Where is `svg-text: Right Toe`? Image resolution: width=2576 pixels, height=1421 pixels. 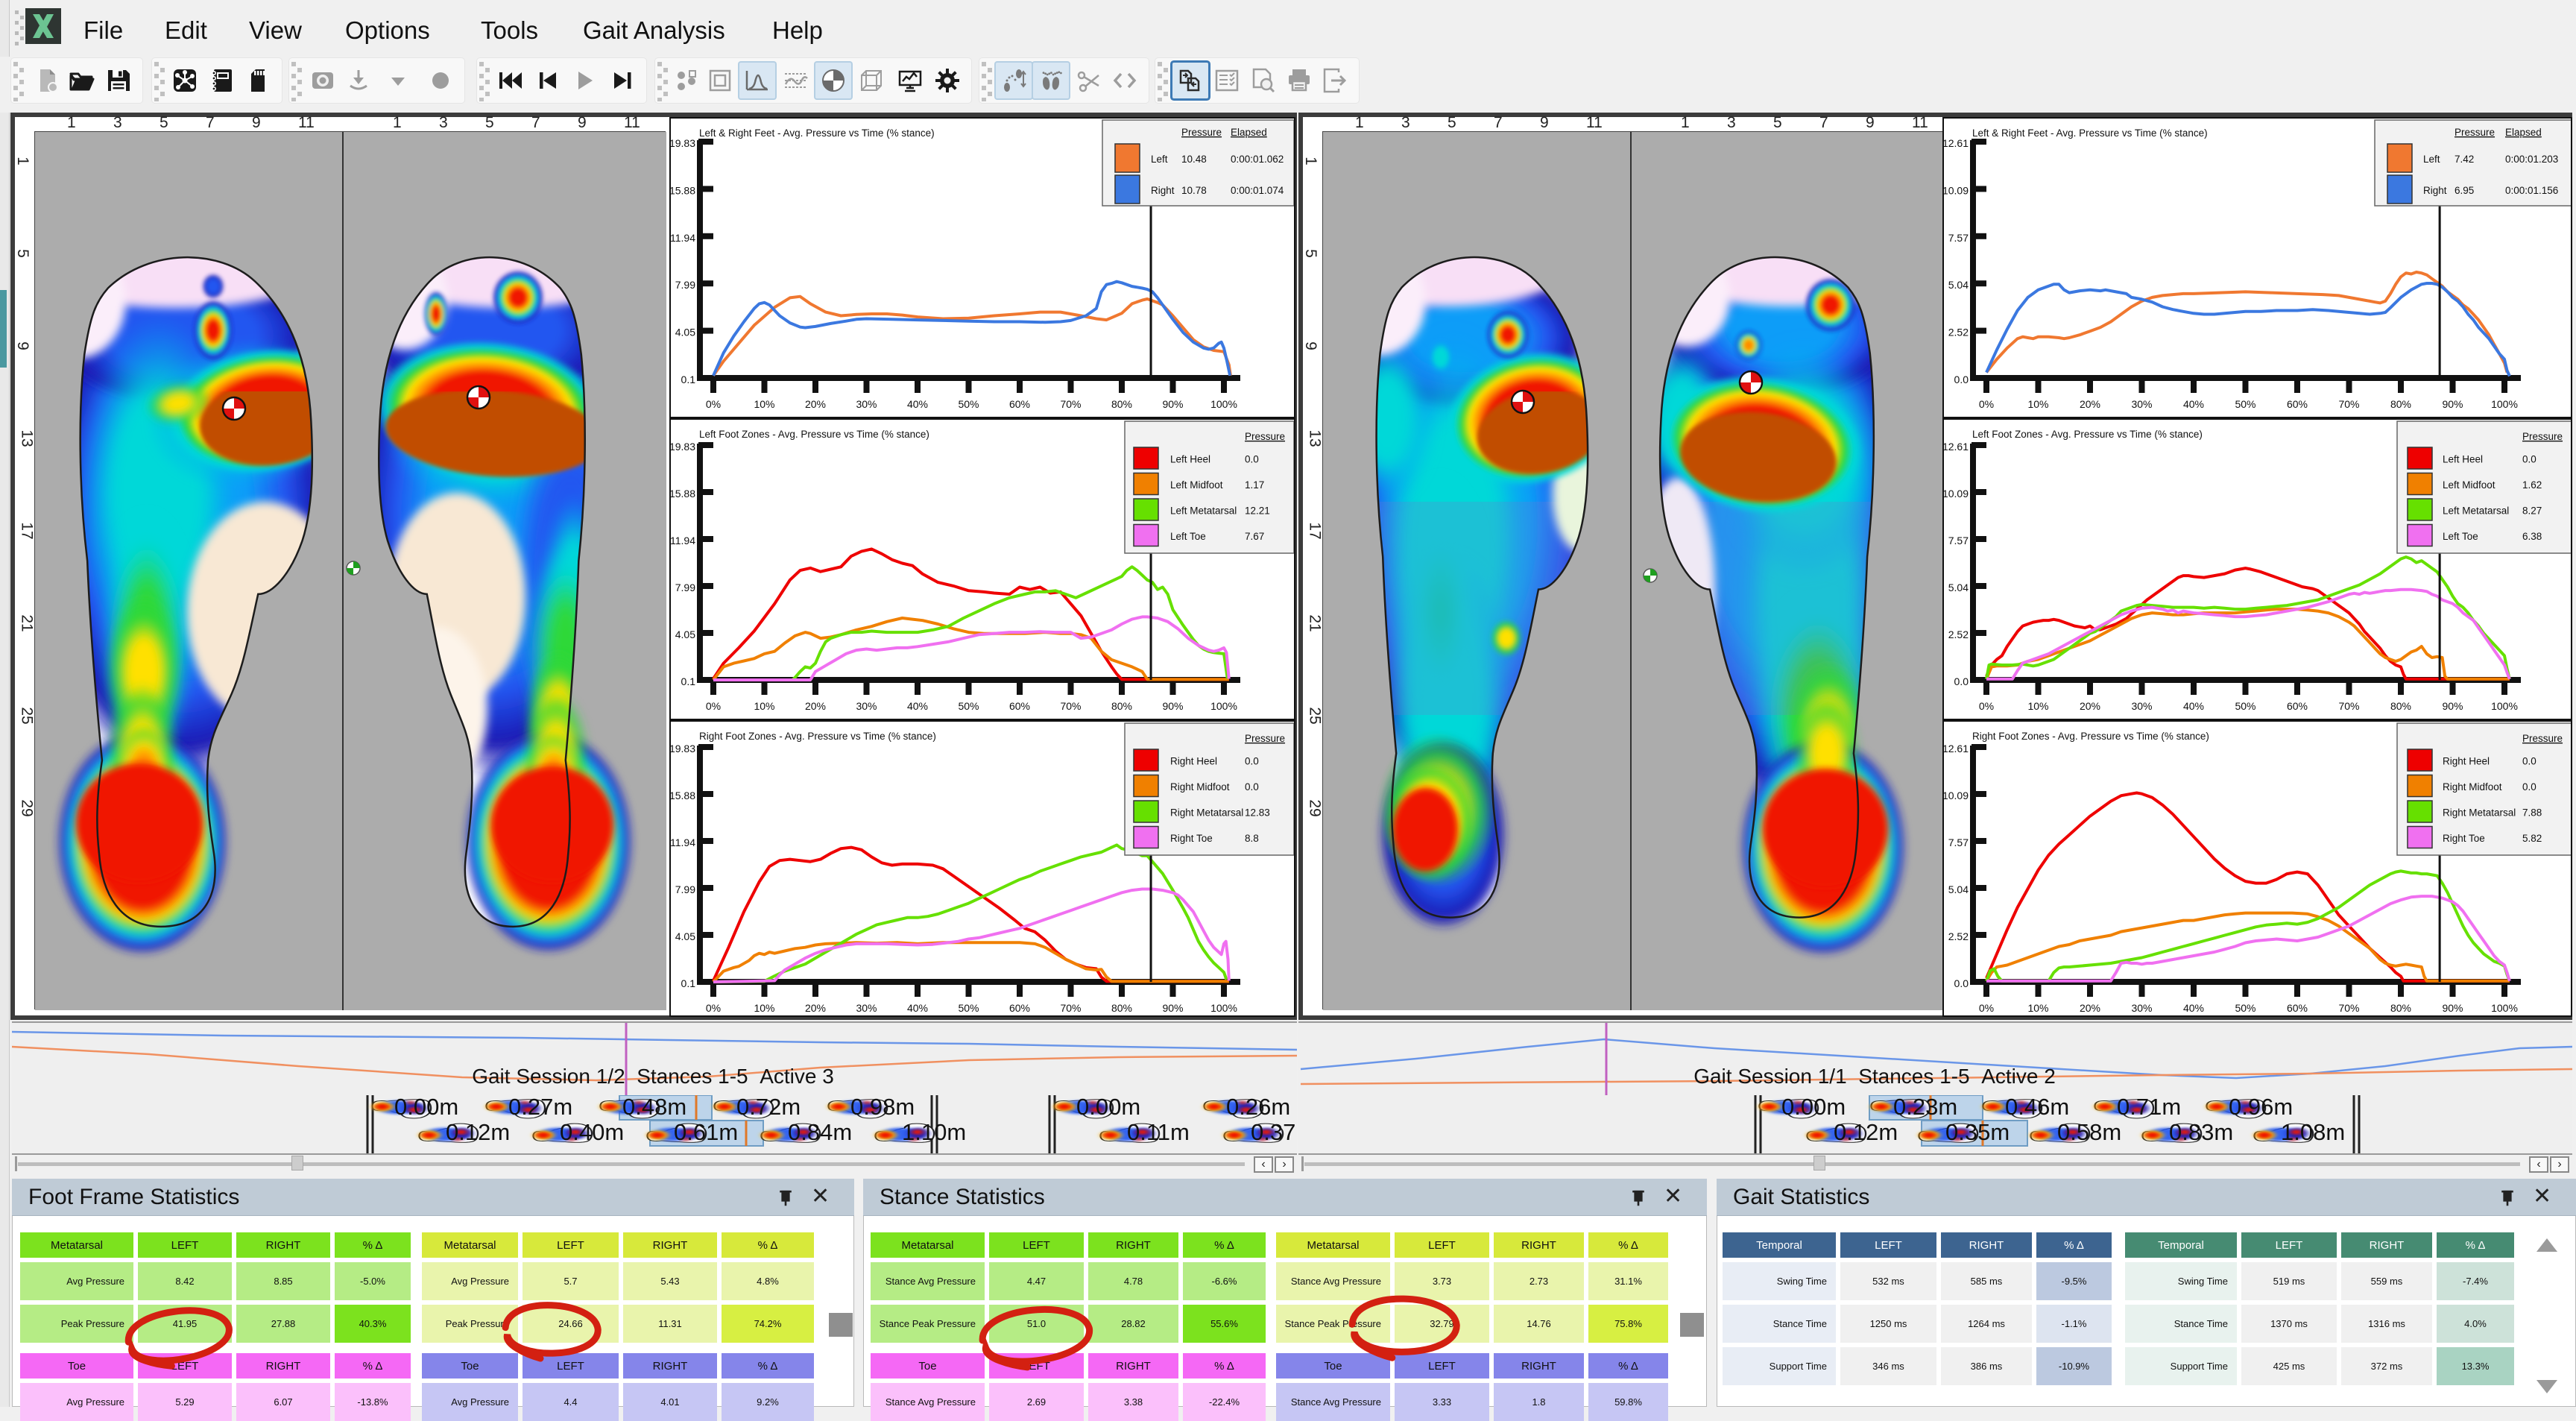
svg-text: Right Toe is located at coordinates (2464, 838).